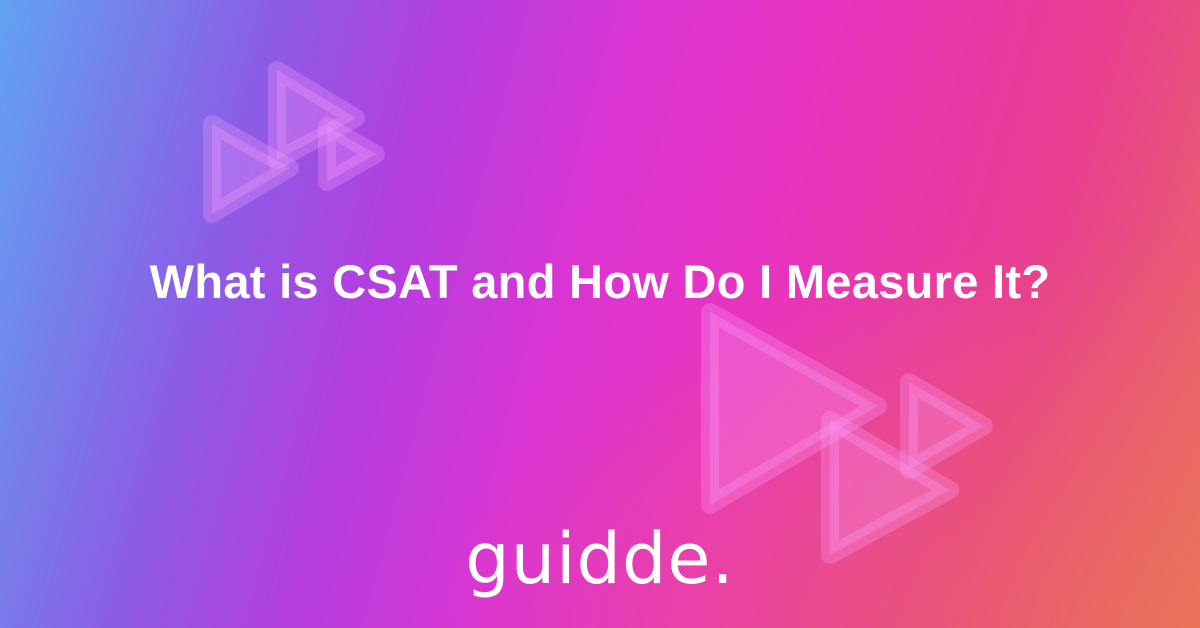 The width and height of the screenshot is (1200, 628). Describe the element at coordinates (600, 559) in the screenshot. I see `guidde-logo: guidde.` at that location.